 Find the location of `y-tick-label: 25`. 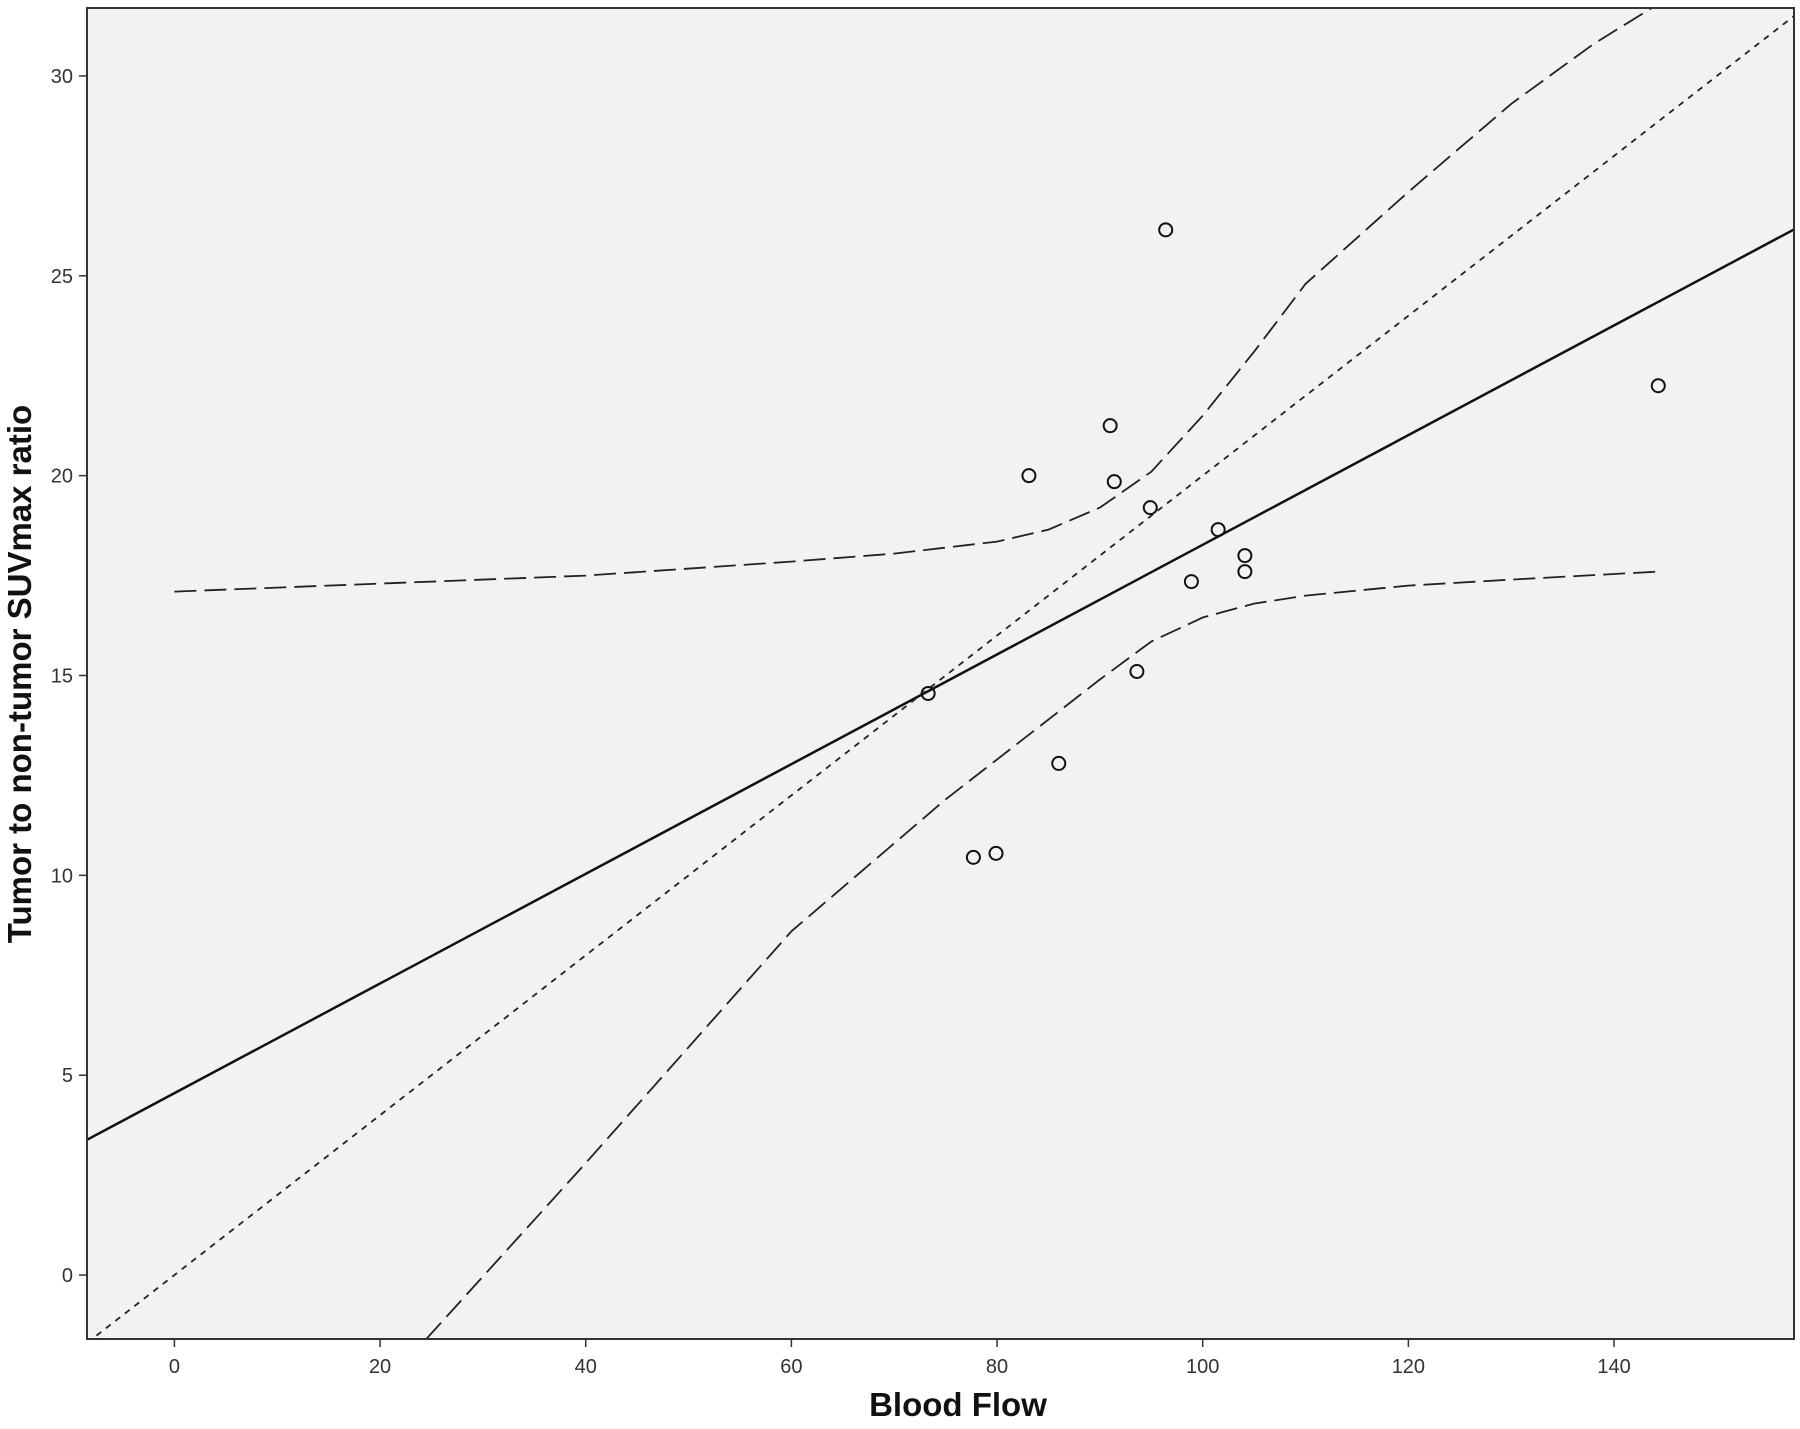

y-tick-label: 25 is located at coordinates (62, 277).